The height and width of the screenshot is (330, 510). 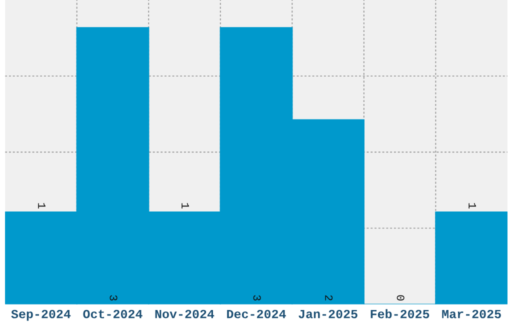 I want to click on data-label: 0, so click(x=400, y=298).